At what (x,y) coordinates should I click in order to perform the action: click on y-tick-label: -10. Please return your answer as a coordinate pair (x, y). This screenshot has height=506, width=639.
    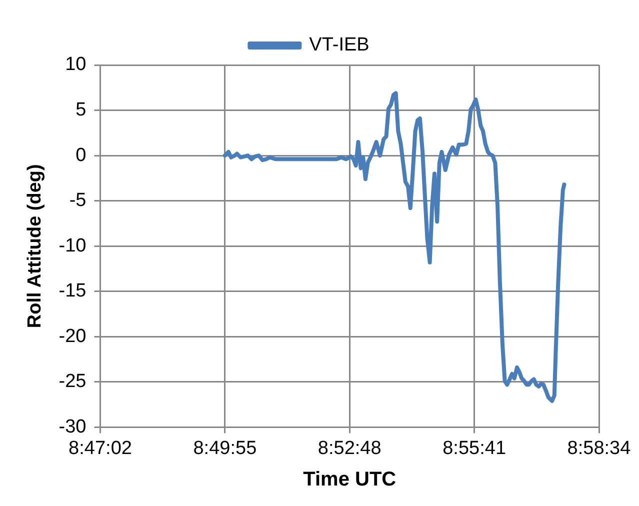
    Looking at the image, I should click on (72, 245).